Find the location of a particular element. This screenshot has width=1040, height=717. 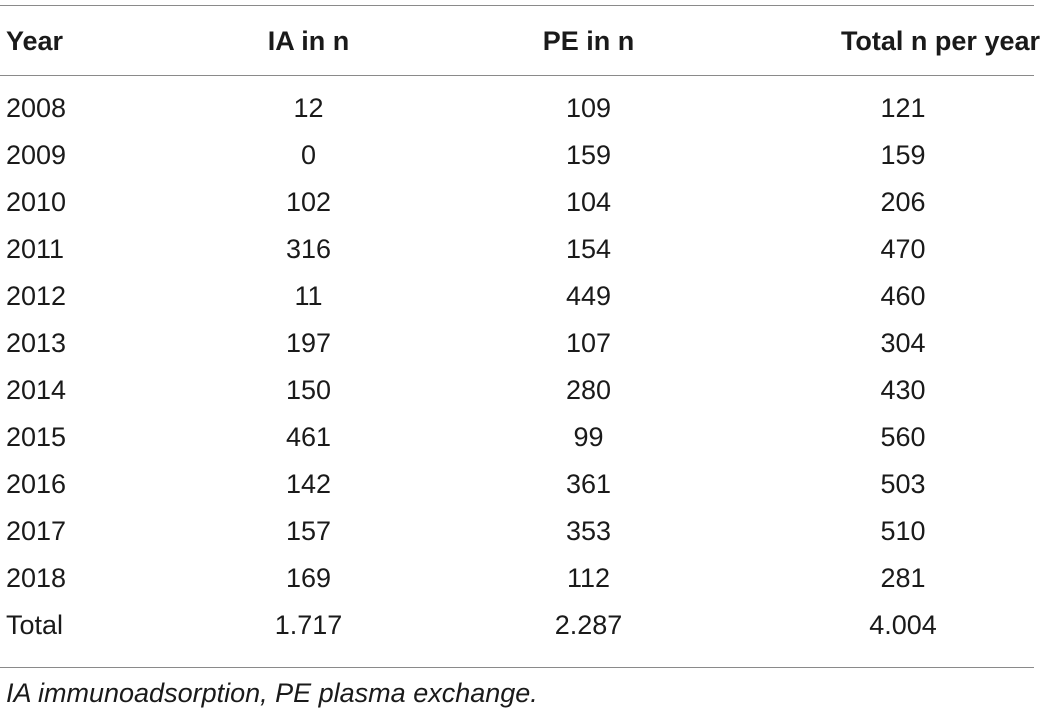

cell-pe: 361 is located at coordinates (588, 484).